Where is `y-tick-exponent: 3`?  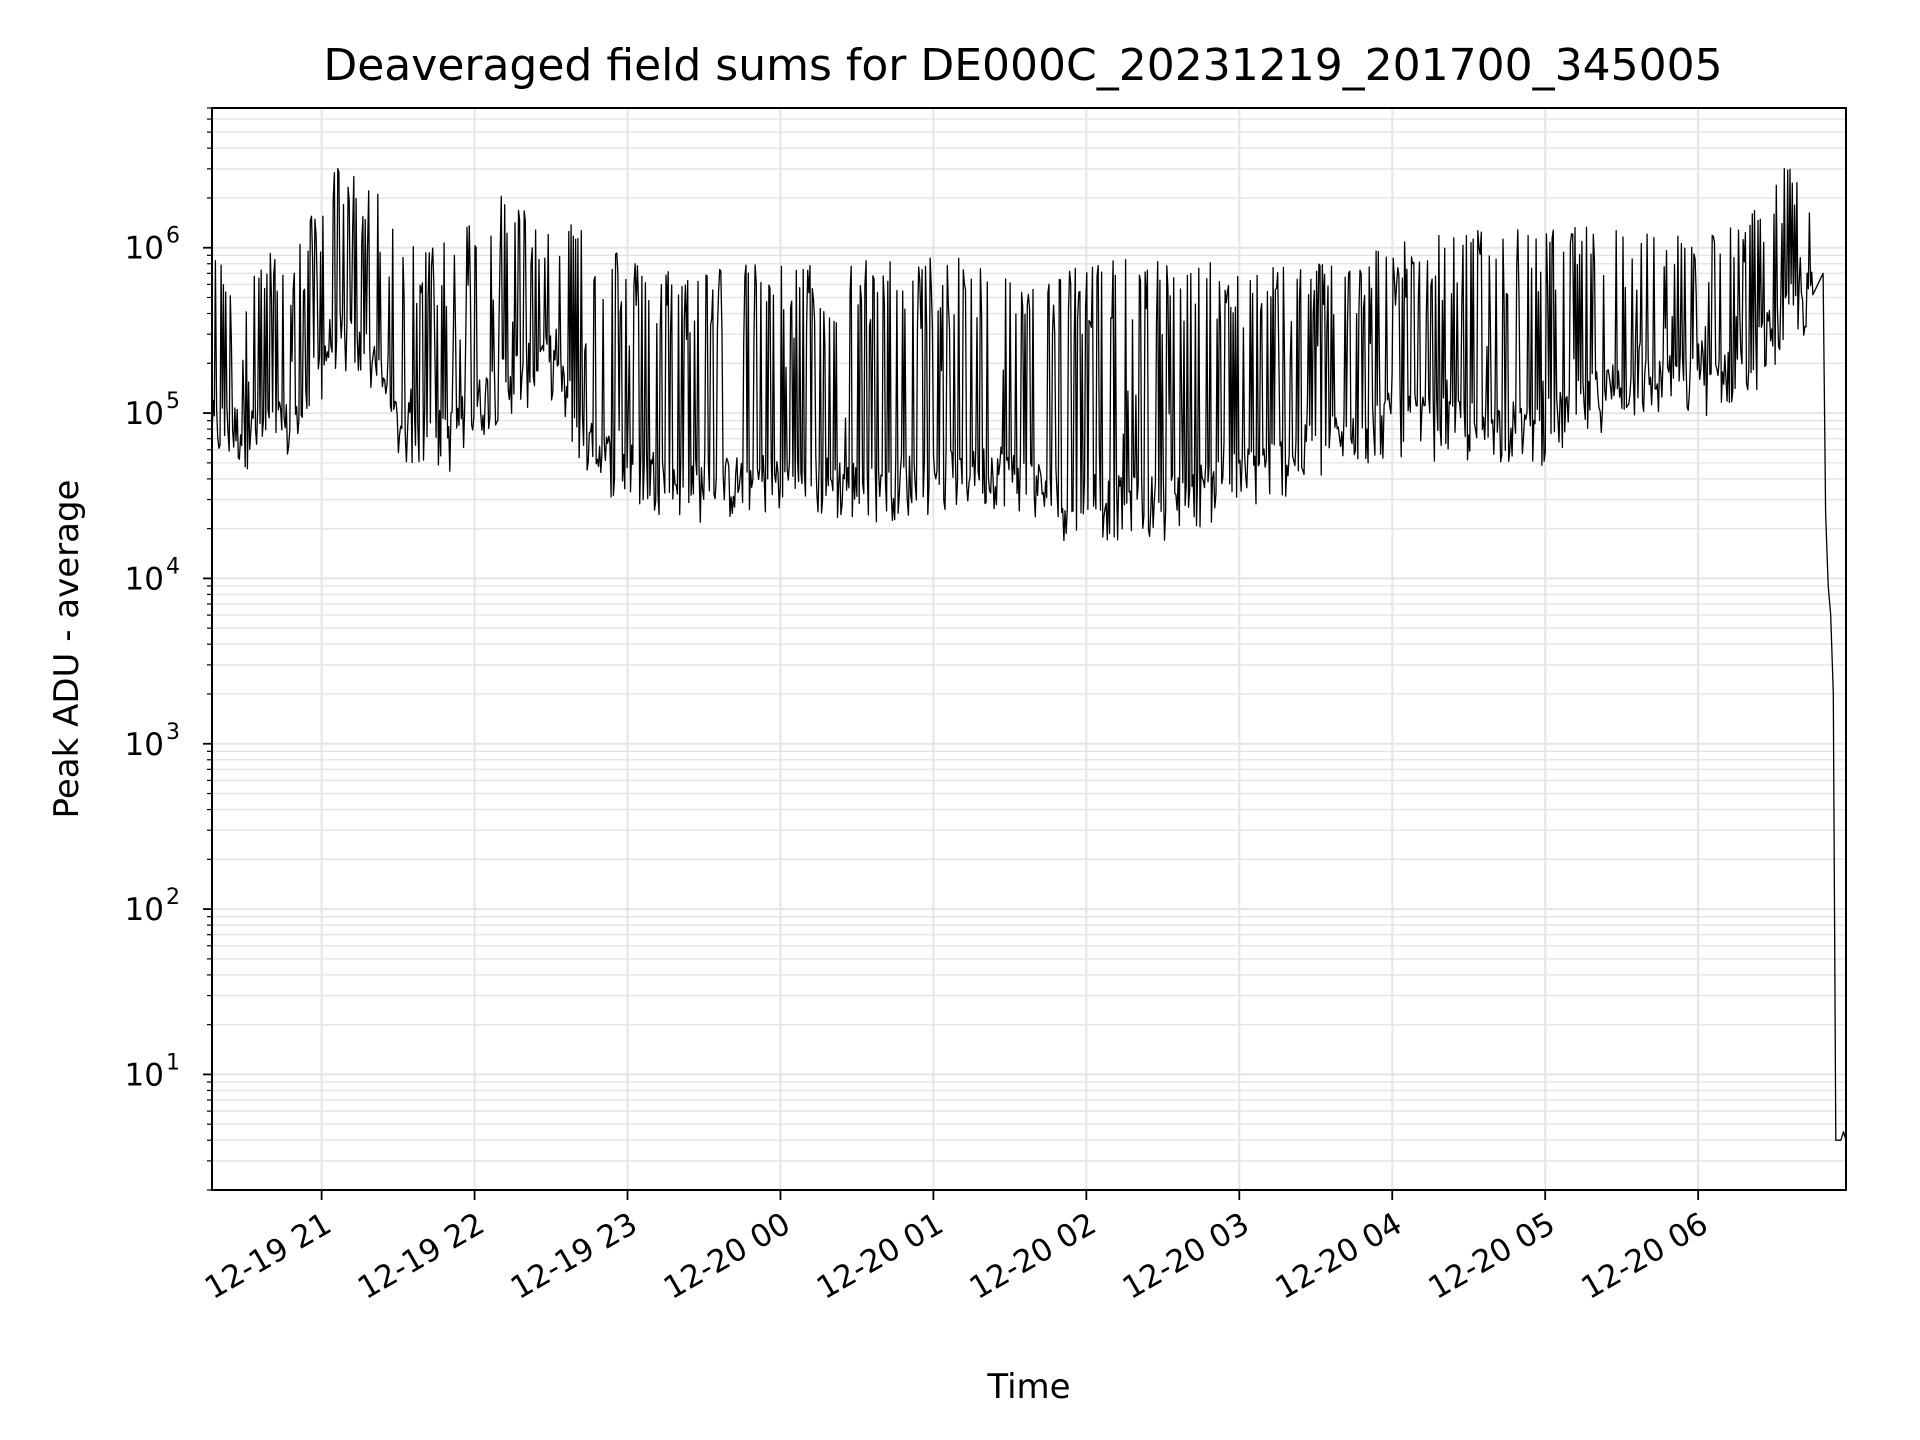
y-tick-exponent: 3 is located at coordinates (173, 732).